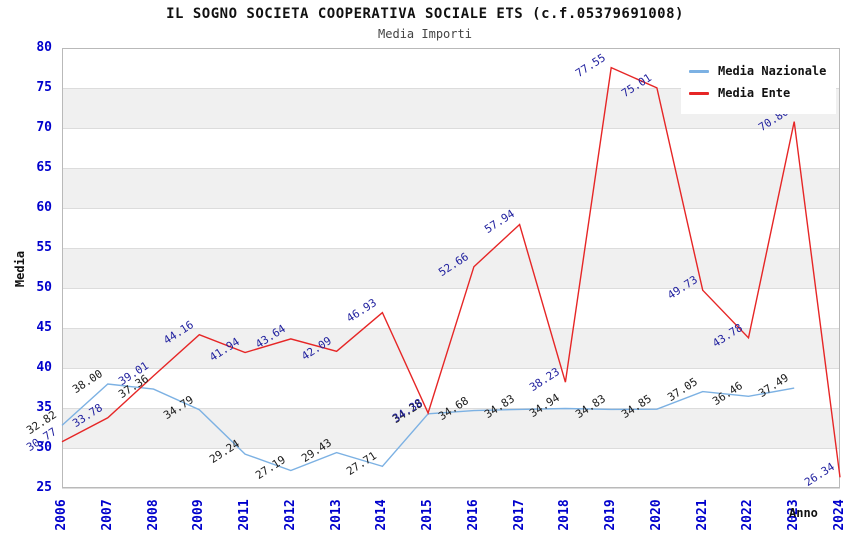  I want to click on nazionale-line-swatch-icon, so click(699, 71).